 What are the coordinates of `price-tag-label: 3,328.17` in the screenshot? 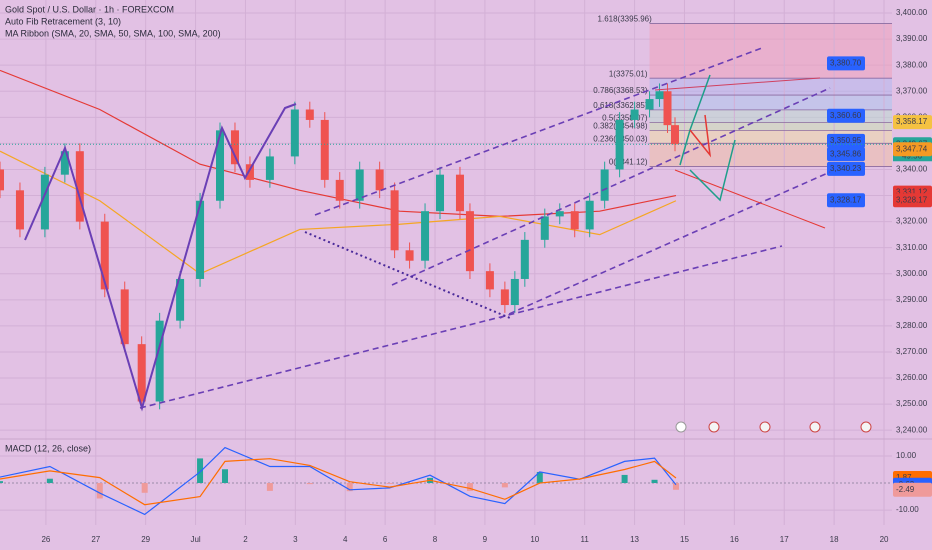 It's located at (846, 199).